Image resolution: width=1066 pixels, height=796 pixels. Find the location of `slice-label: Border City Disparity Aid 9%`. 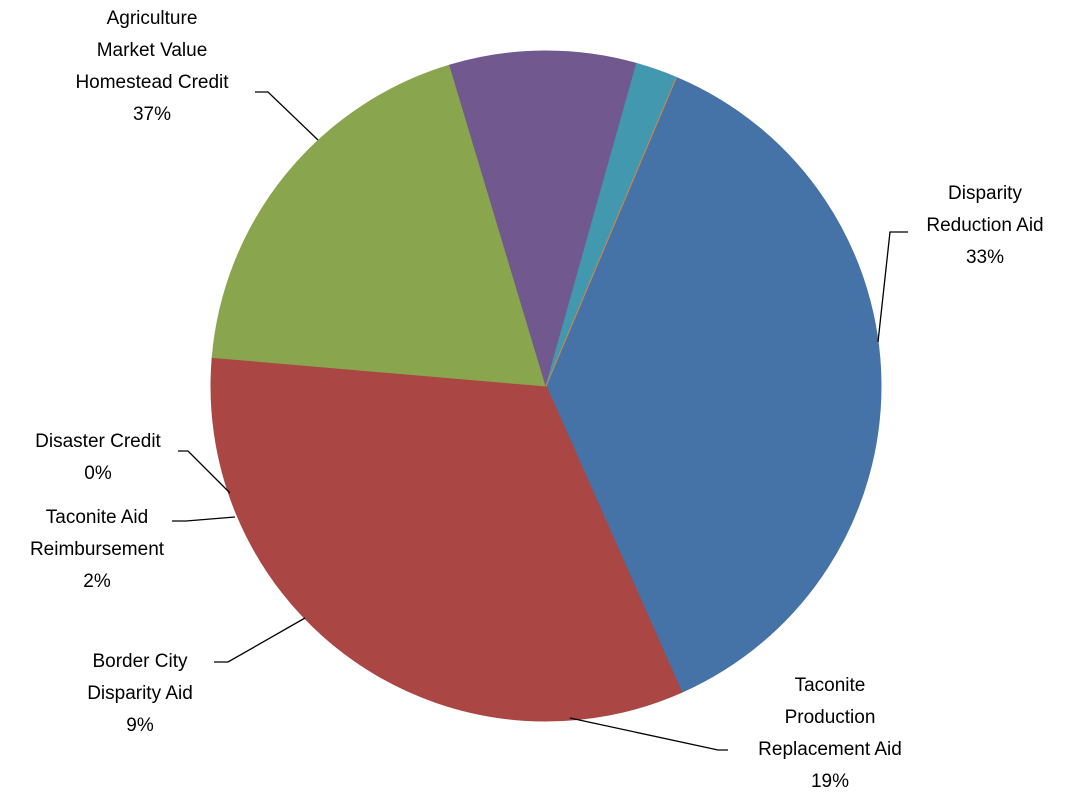

slice-label: Border City Disparity Aid 9% is located at coordinates (140, 694).